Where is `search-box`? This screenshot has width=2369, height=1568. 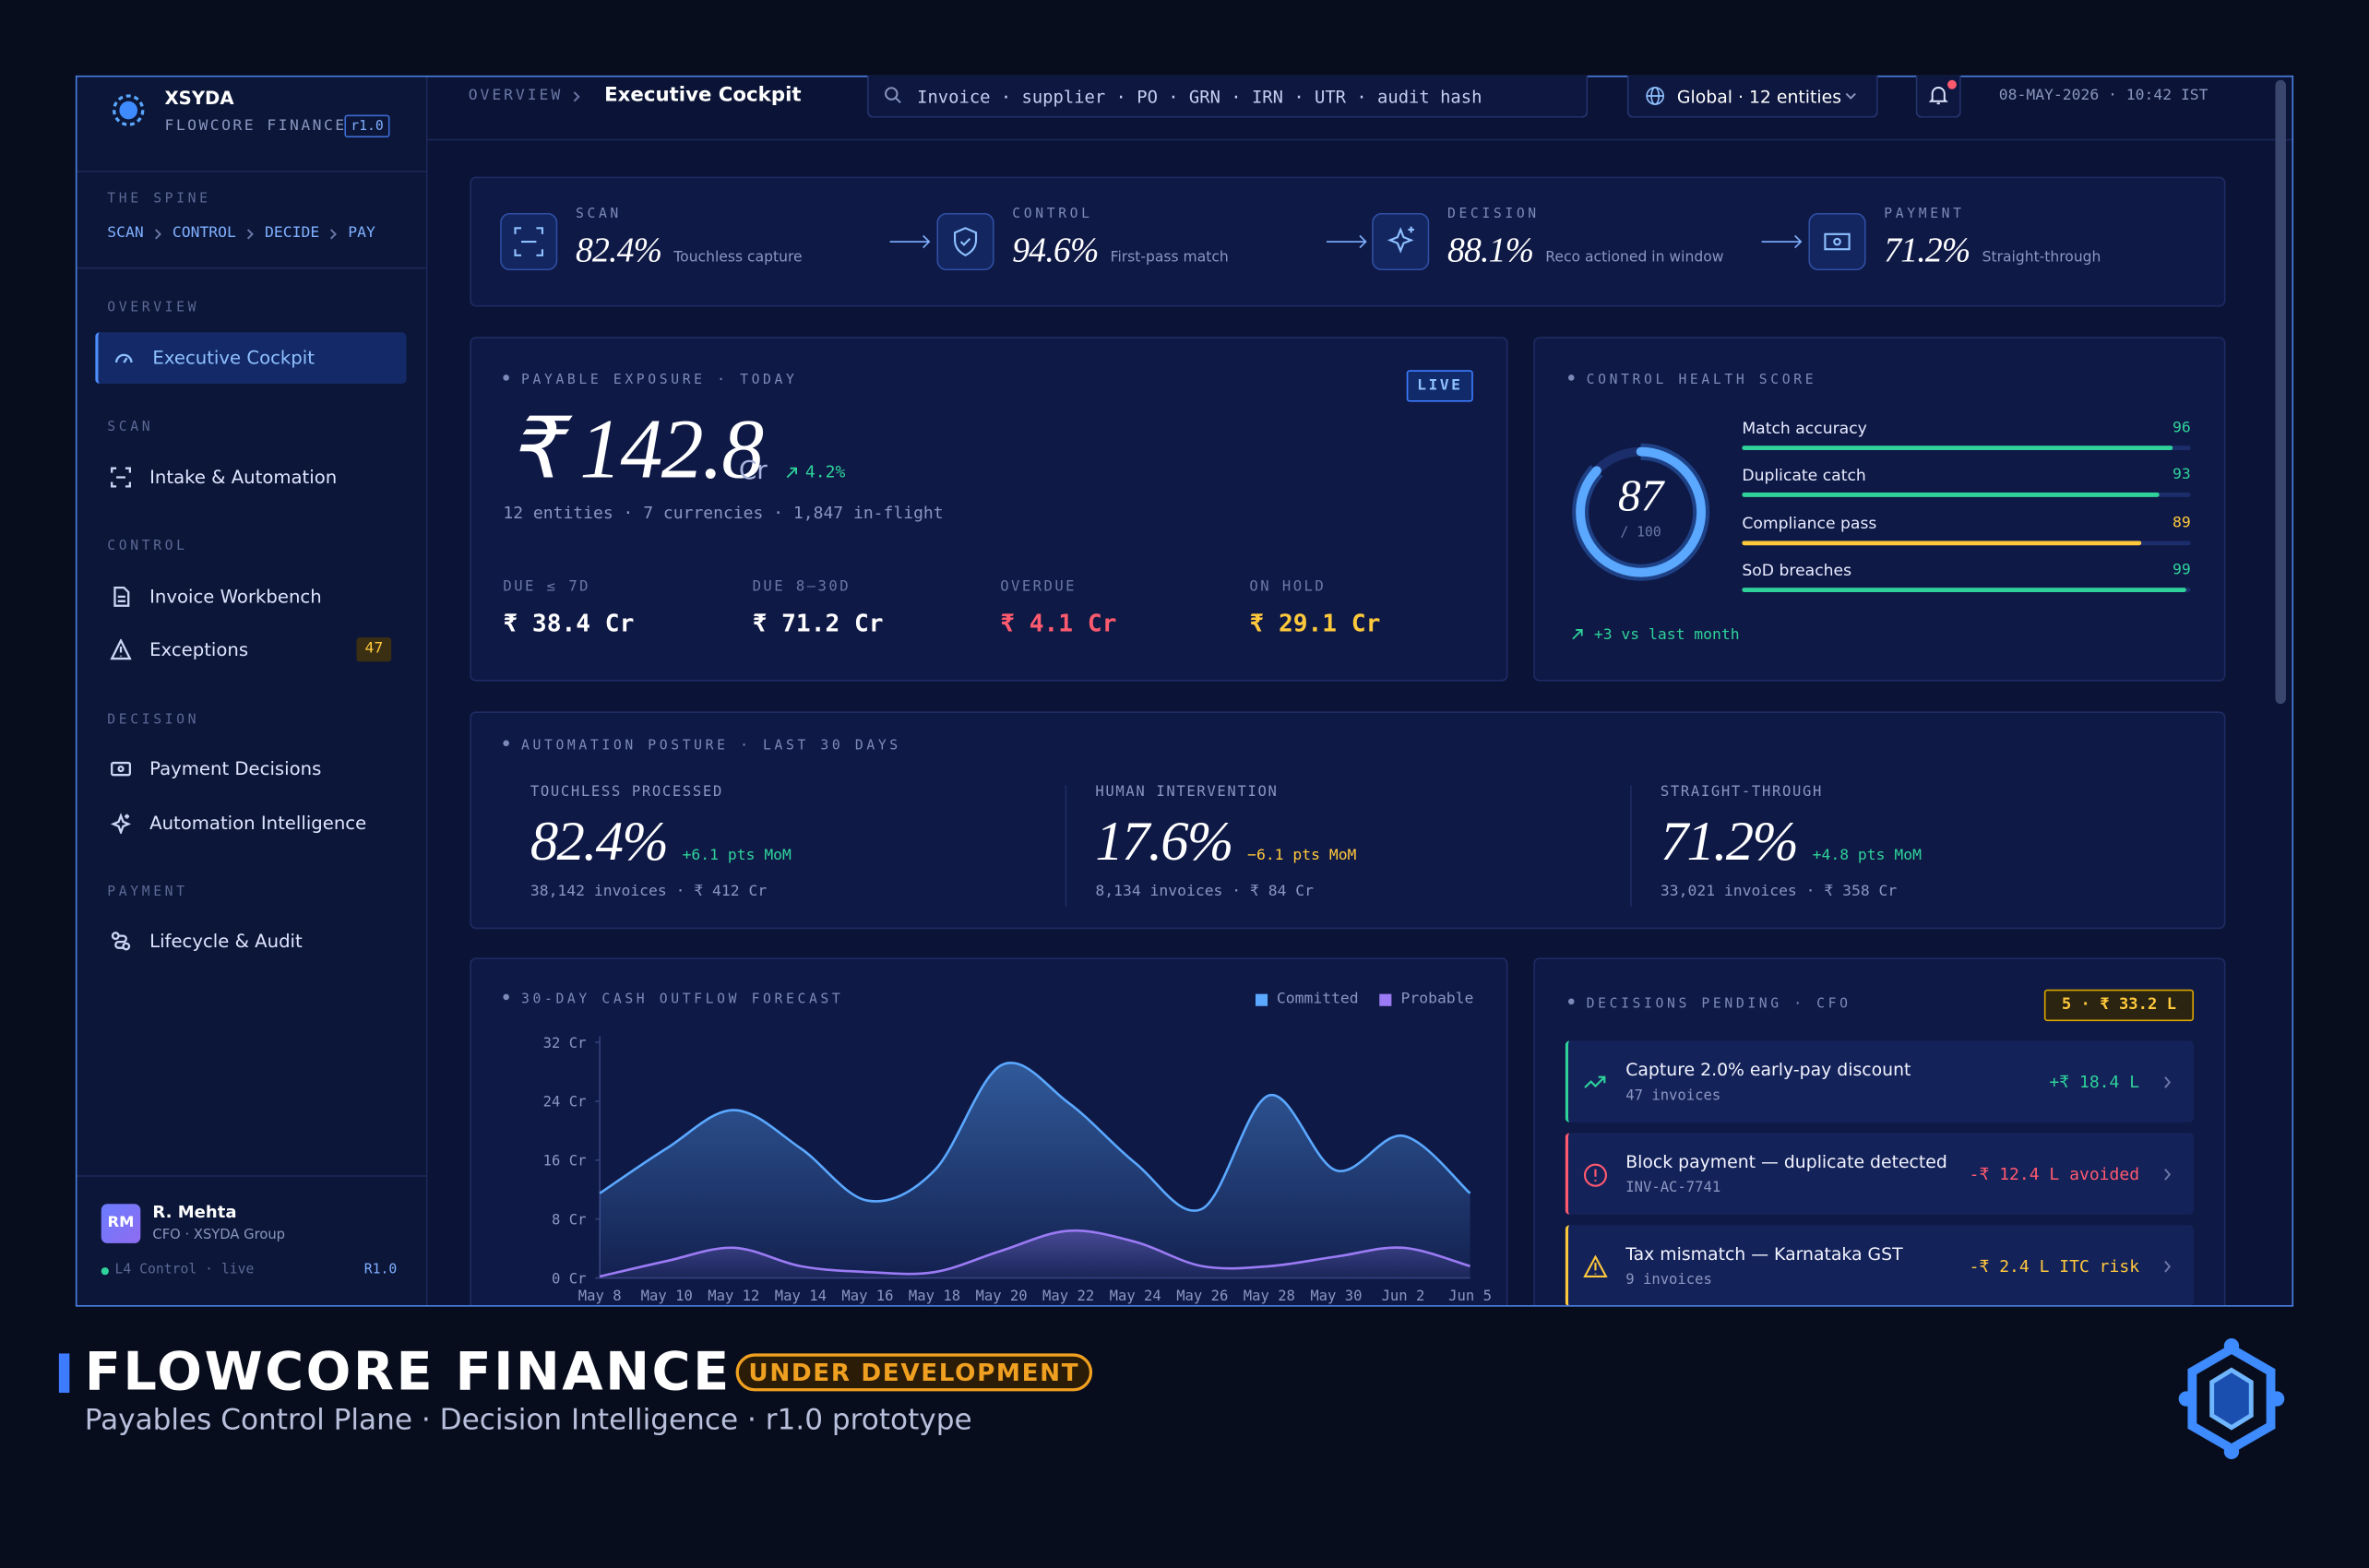 search-box is located at coordinates (1228, 96).